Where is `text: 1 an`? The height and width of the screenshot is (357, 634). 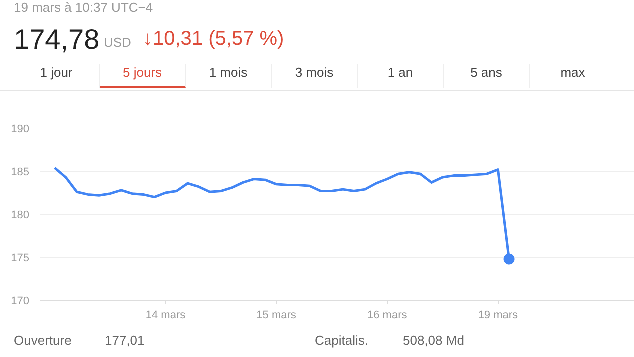
text: 1 an is located at coordinates (401, 76).